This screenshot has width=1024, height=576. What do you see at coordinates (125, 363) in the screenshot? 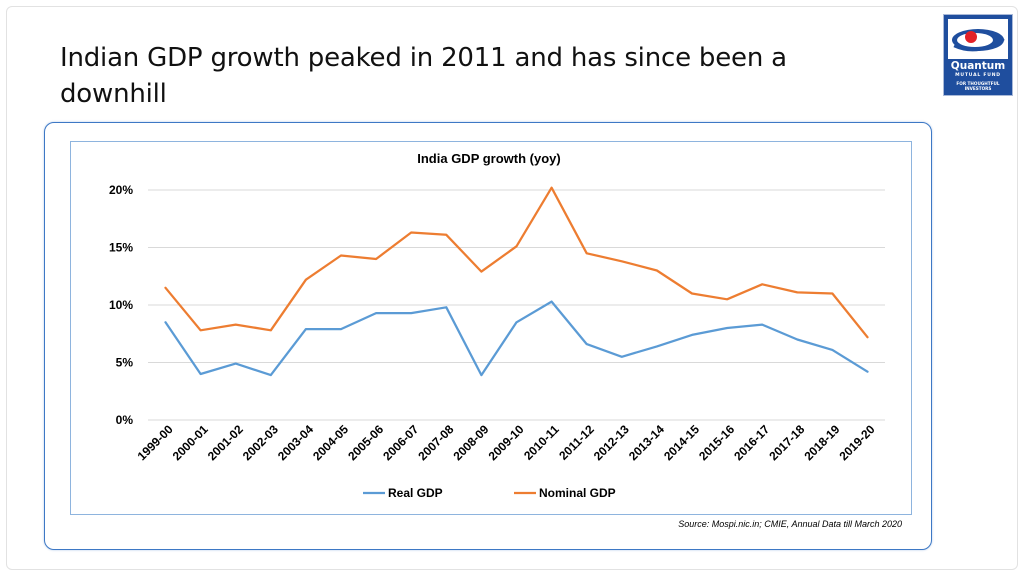
I see `y-tick-label: 5%` at bounding box center [125, 363].